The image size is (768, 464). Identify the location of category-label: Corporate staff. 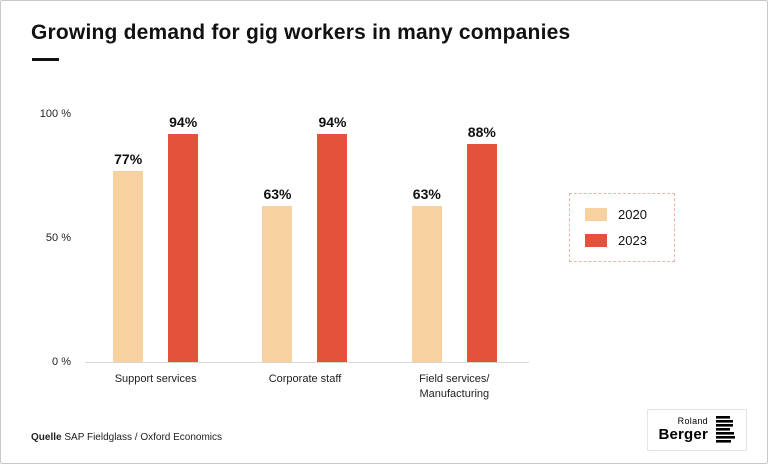
(305, 379).